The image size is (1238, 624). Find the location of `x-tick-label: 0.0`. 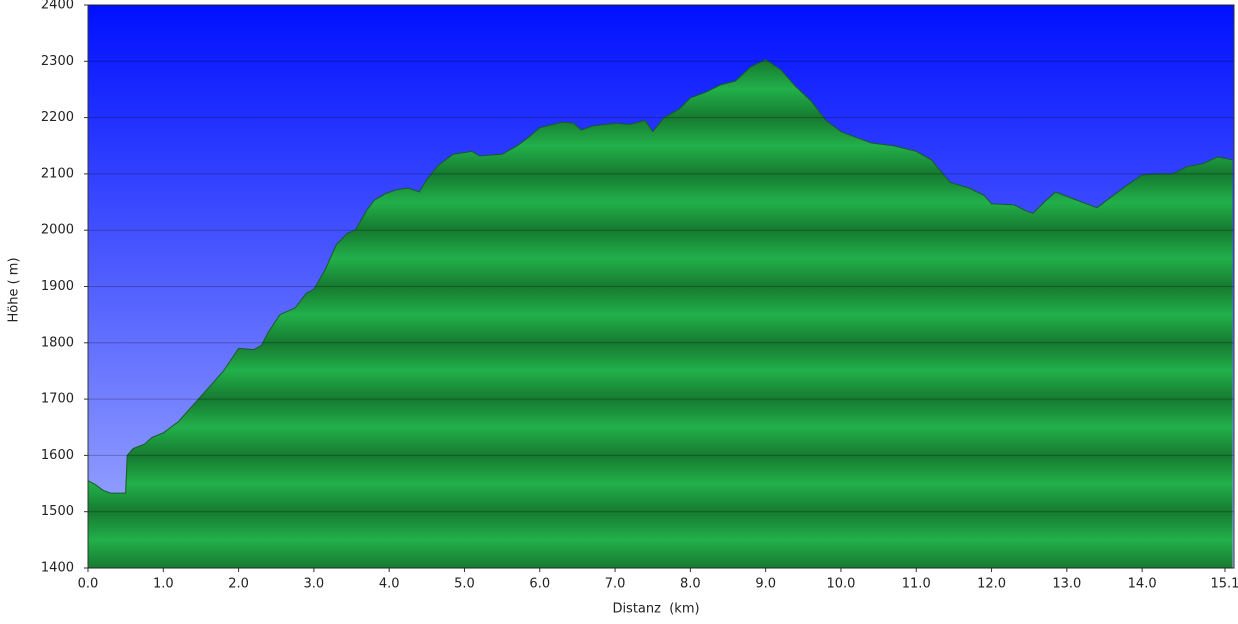

x-tick-label: 0.0 is located at coordinates (88, 584).